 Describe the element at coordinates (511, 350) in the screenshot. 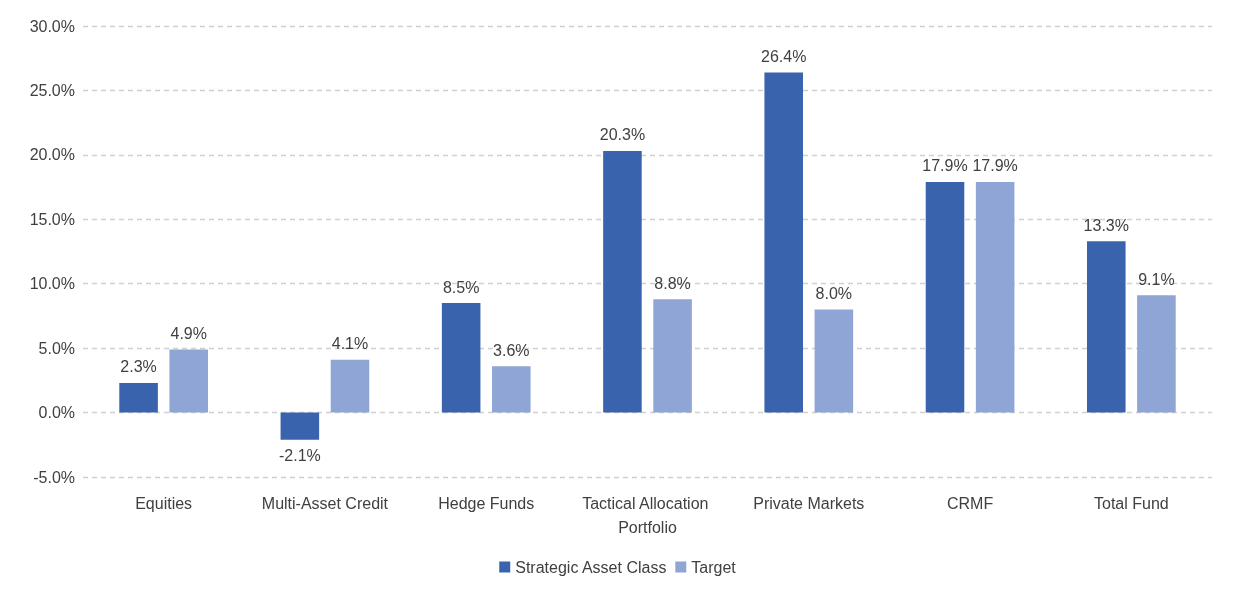

I see `data-label: 3.6%` at that location.